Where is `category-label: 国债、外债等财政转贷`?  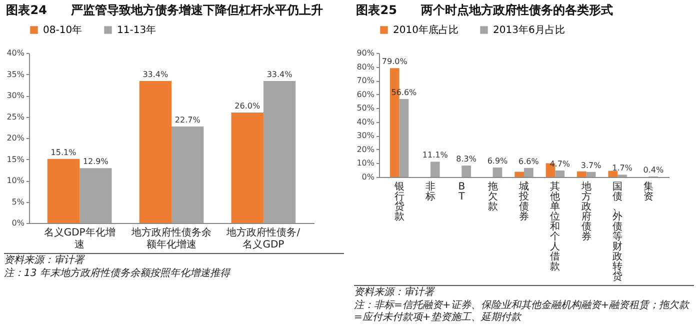 category-label: 国债、外债等财政转贷 is located at coordinates (617, 232).